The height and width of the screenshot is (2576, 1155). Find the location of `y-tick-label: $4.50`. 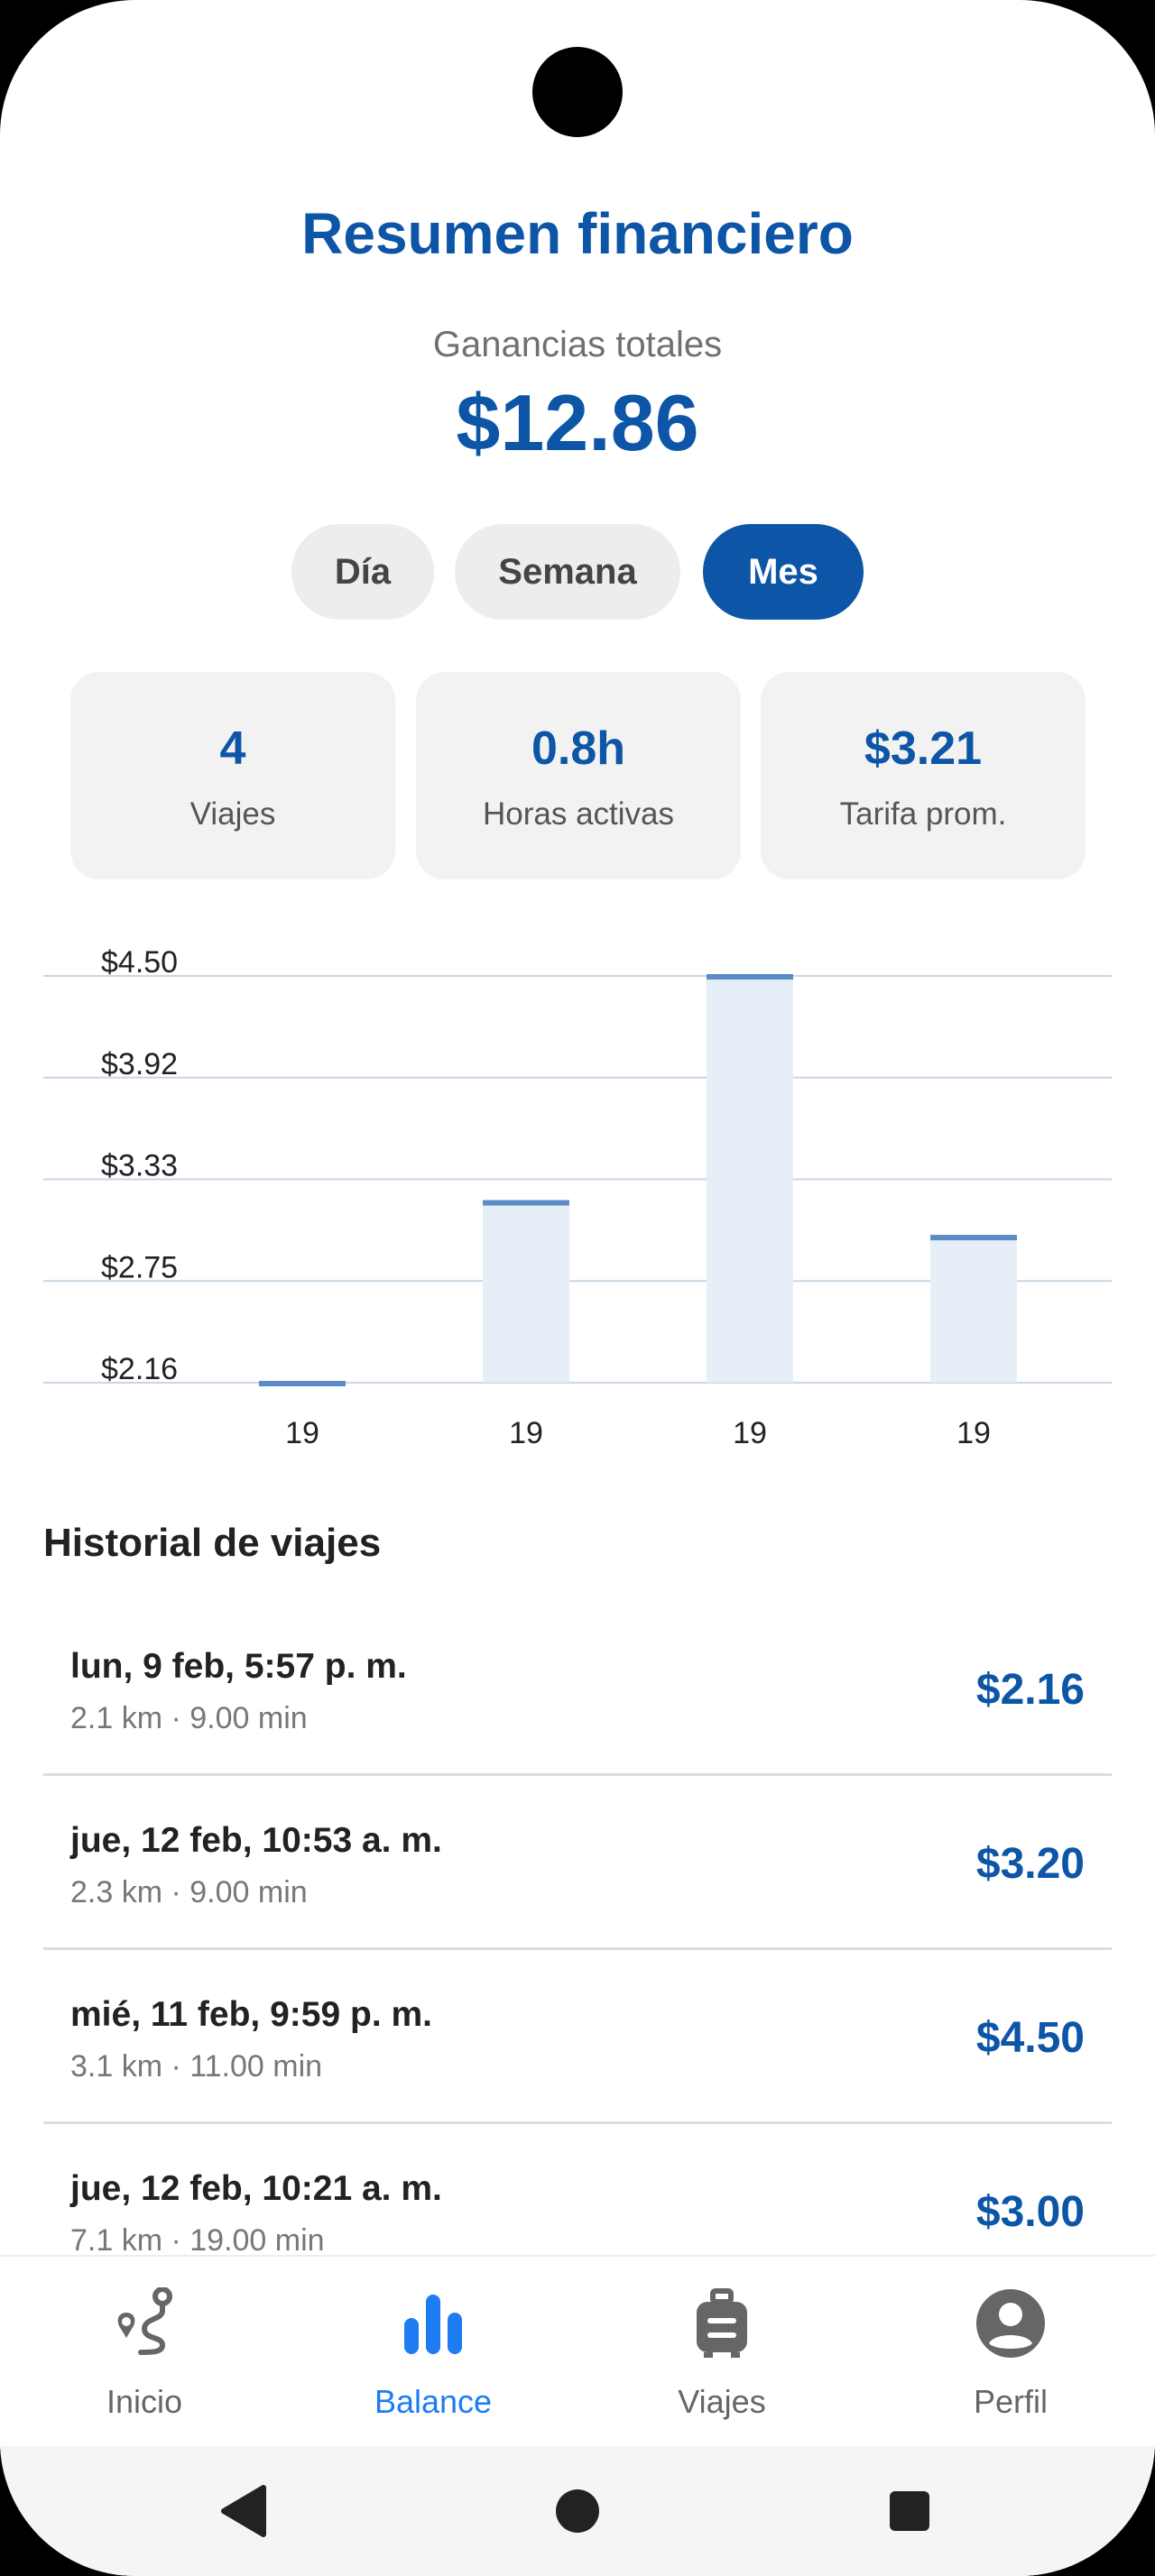

y-tick-label: $4.50 is located at coordinates (139, 962).